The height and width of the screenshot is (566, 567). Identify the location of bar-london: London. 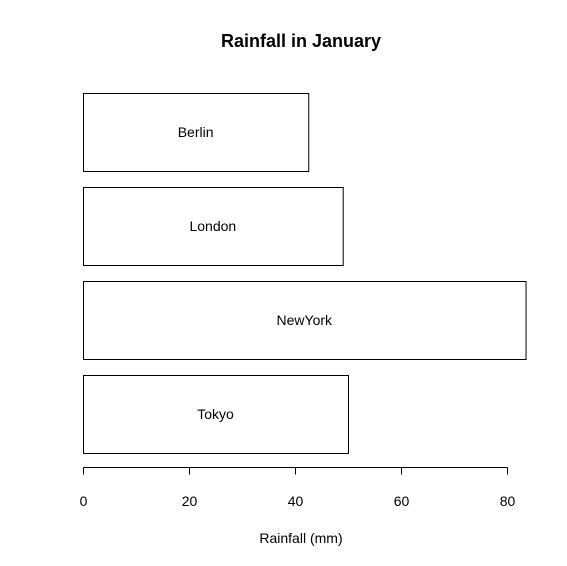
(213, 226).